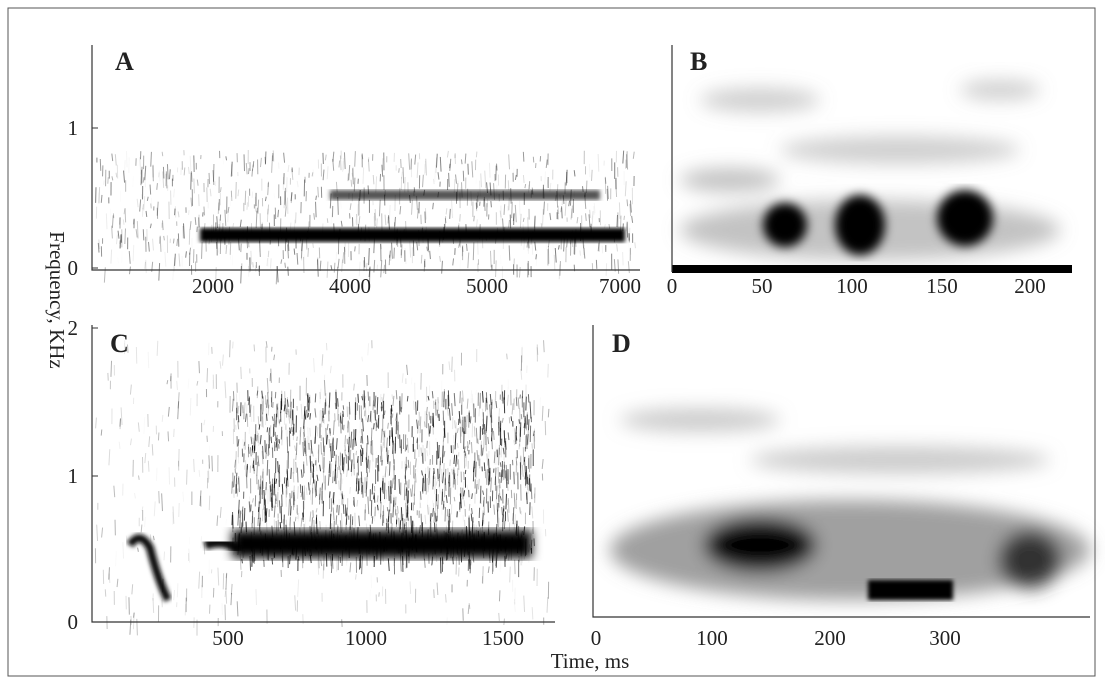 The height and width of the screenshot is (689, 1105). What do you see at coordinates (621, 343) in the screenshot?
I see `panel-label: D` at bounding box center [621, 343].